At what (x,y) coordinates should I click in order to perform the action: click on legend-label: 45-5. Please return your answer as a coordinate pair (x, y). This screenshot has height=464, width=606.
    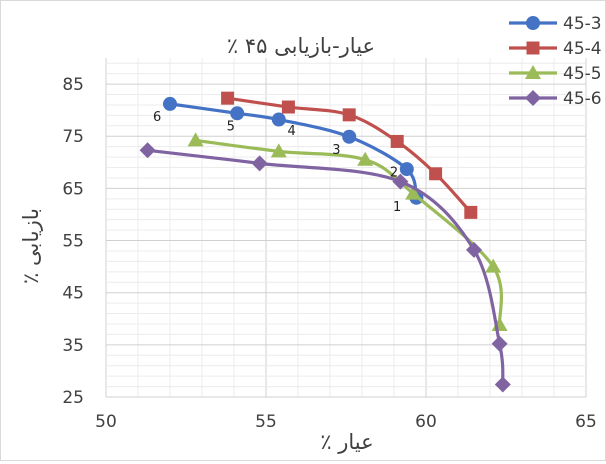
    Looking at the image, I should click on (582, 74).